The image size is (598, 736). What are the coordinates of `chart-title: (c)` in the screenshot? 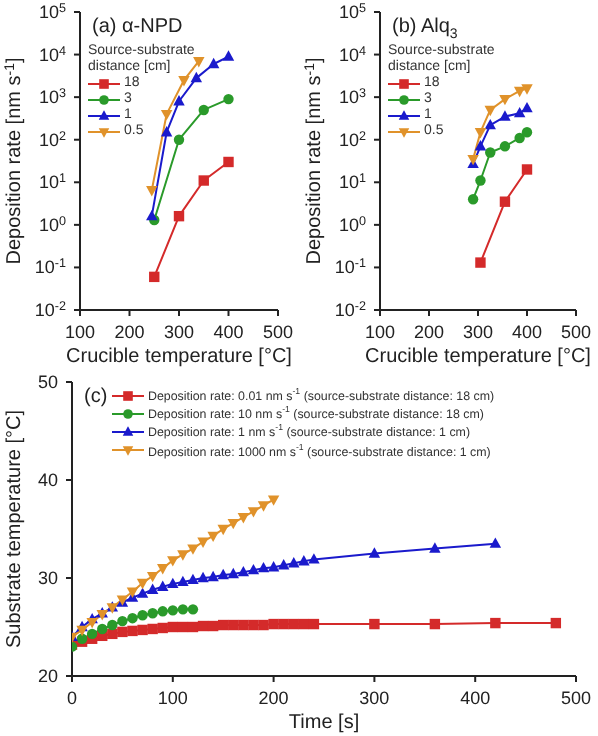 It's located at (96, 397).